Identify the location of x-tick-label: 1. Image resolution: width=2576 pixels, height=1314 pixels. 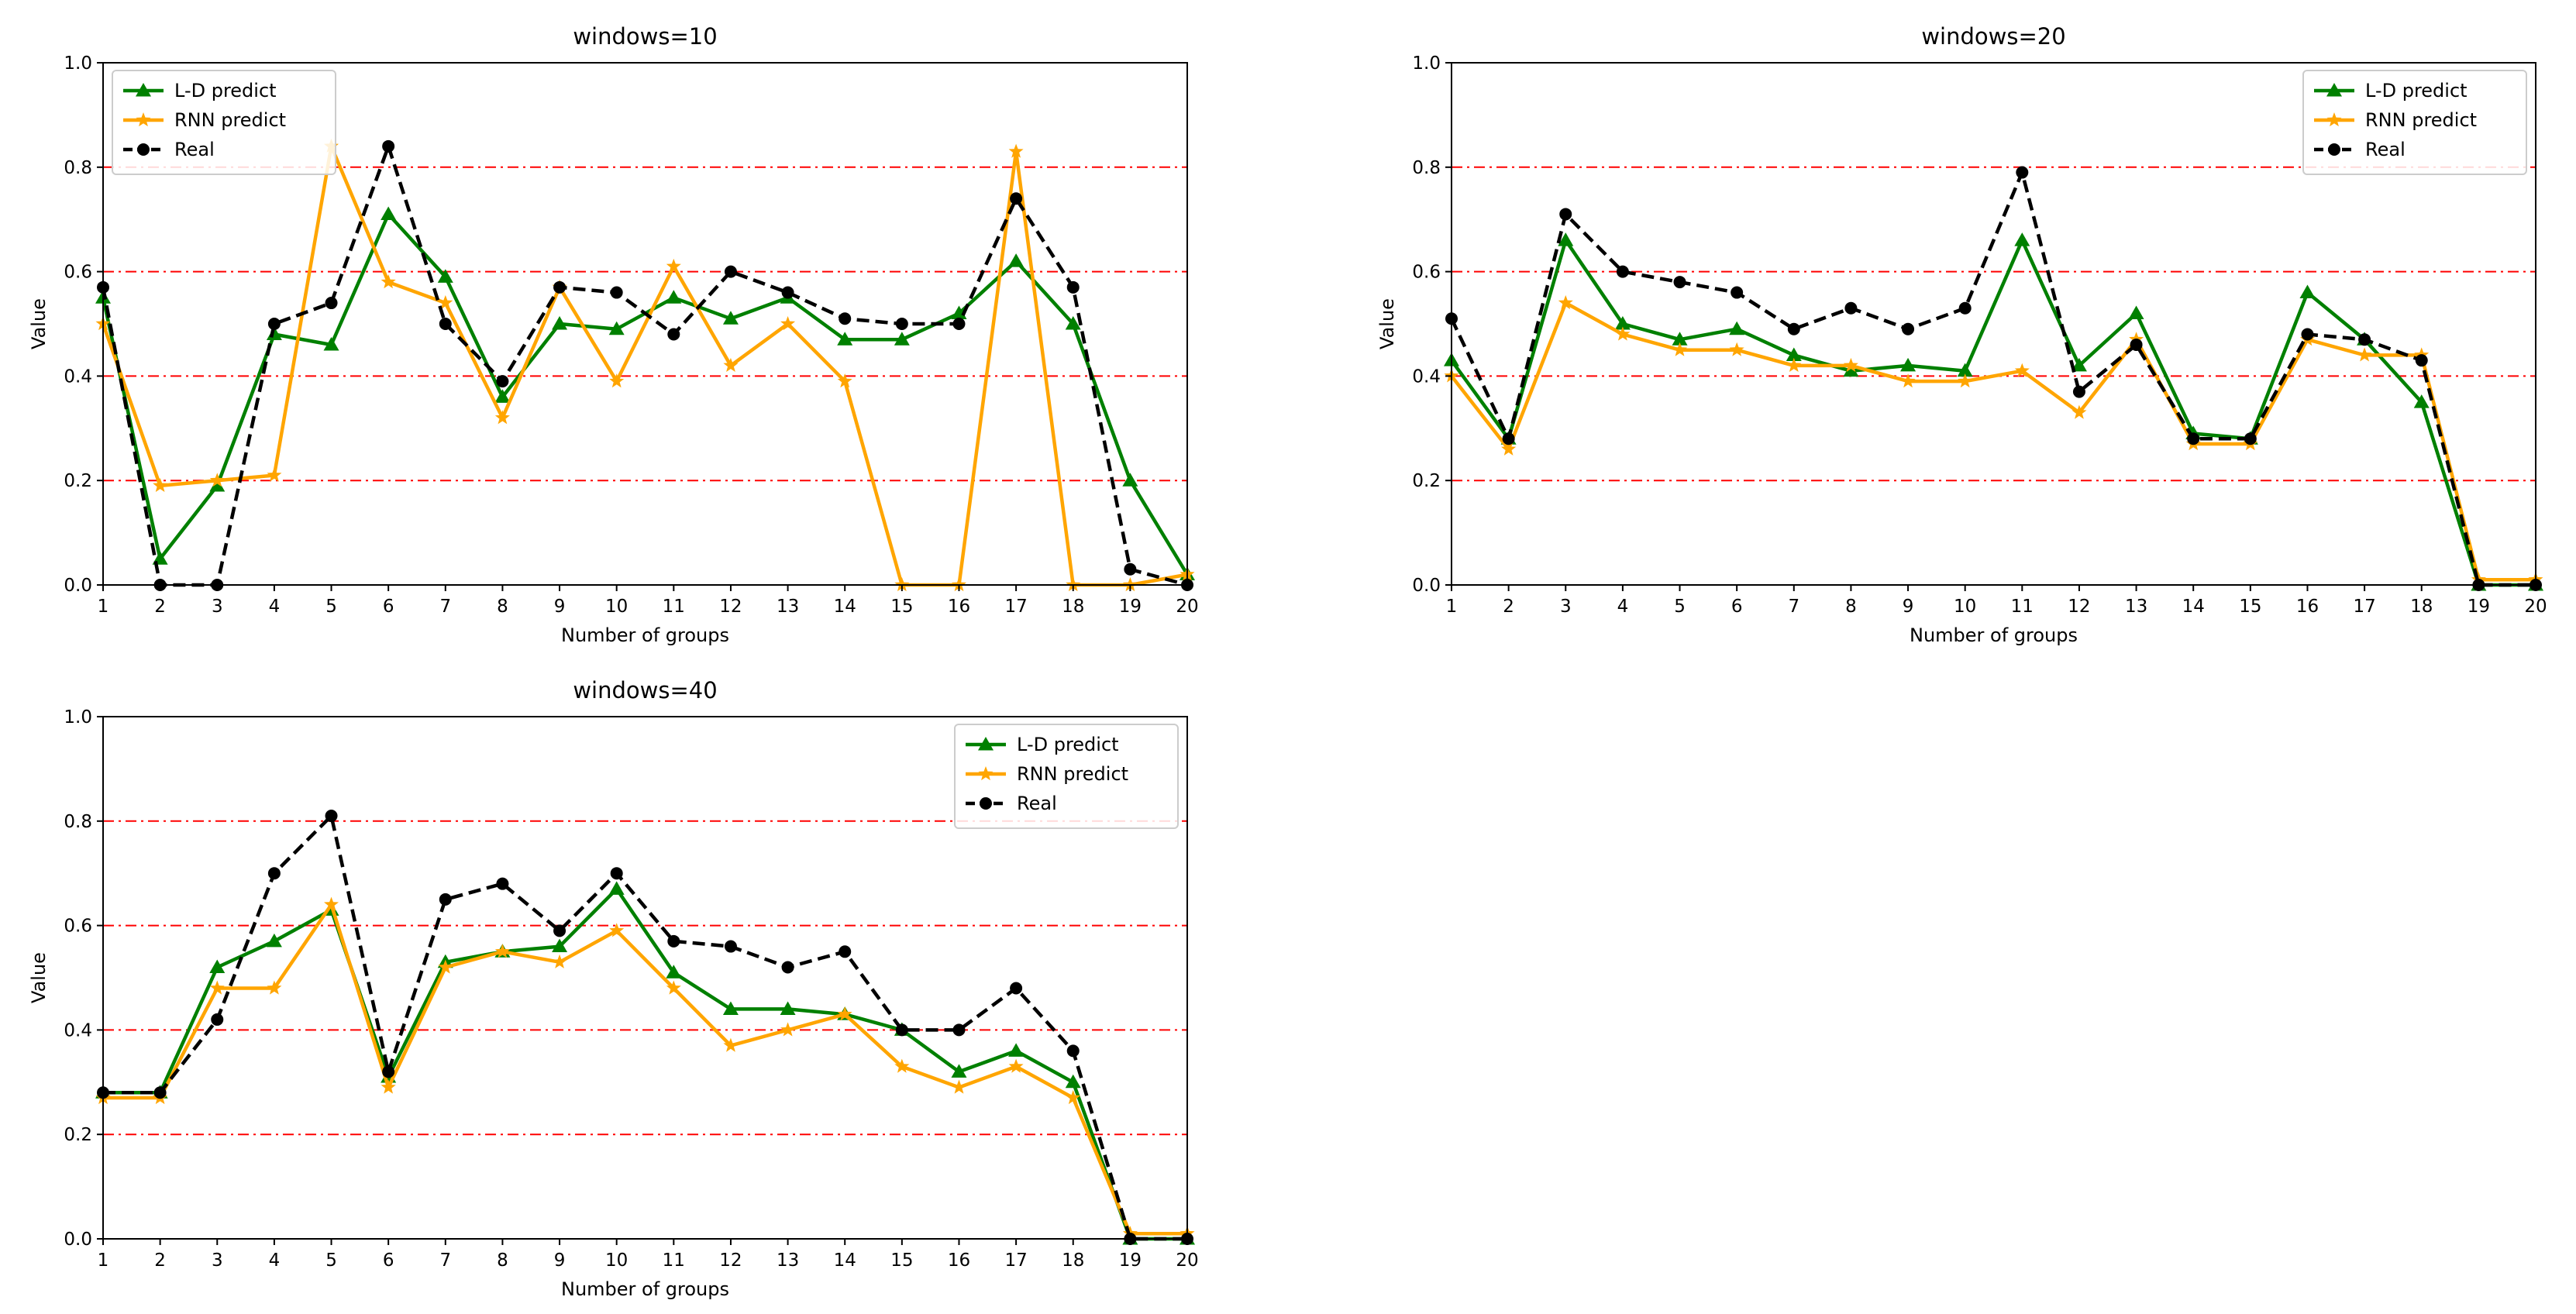
(103, 607).